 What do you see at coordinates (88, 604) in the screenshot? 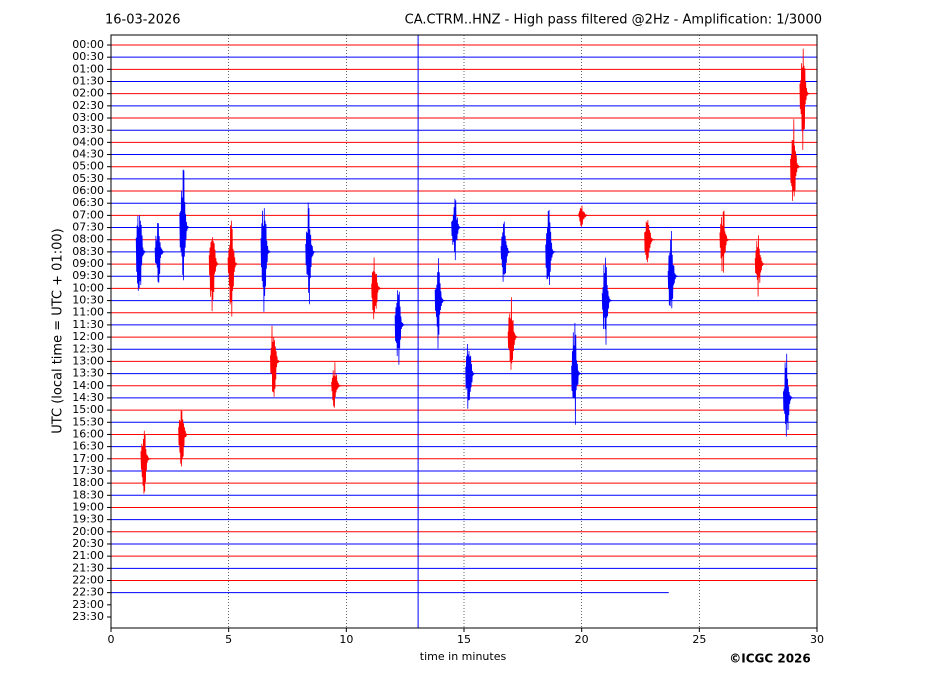
I see `y-tick-label: 23:00` at bounding box center [88, 604].